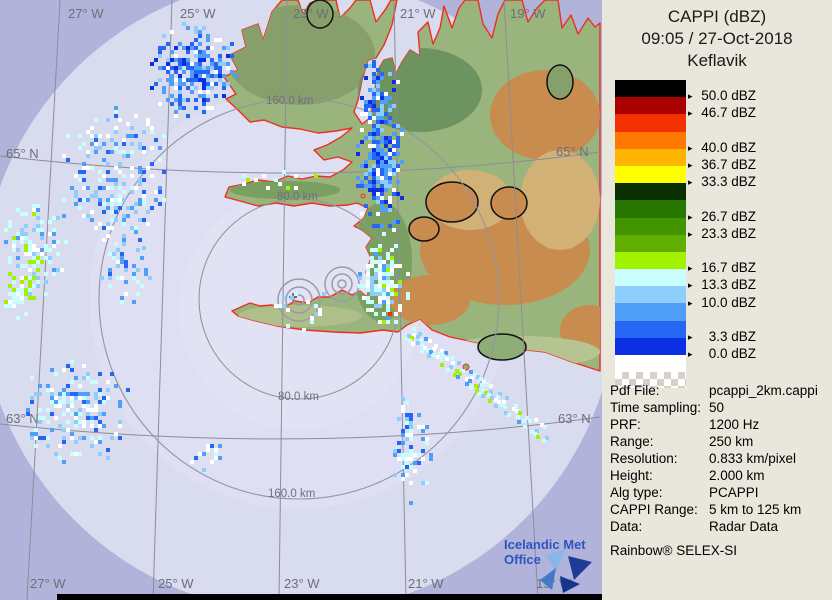  Describe the element at coordinates (48, 583) in the screenshot. I see `grid-label-bottom-27-w: 27° W` at that location.